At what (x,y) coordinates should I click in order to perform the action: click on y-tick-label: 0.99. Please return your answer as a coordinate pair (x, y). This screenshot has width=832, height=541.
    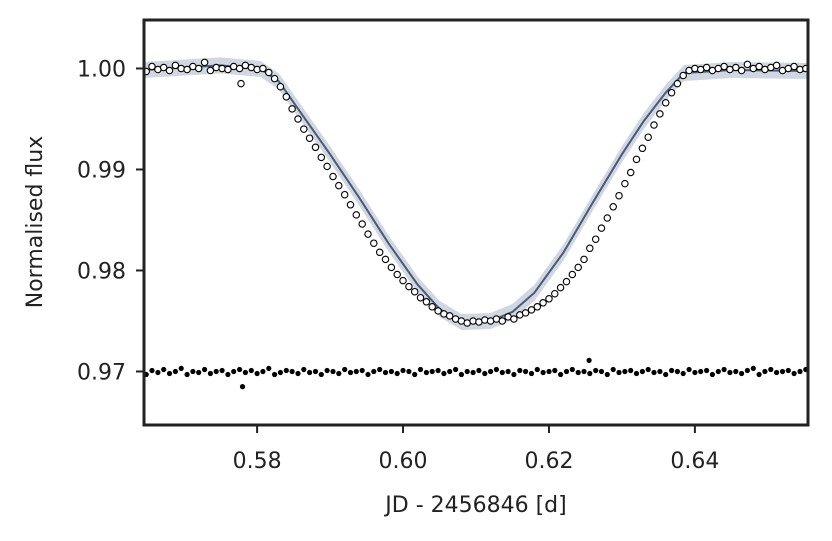
    Looking at the image, I should click on (101, 170).